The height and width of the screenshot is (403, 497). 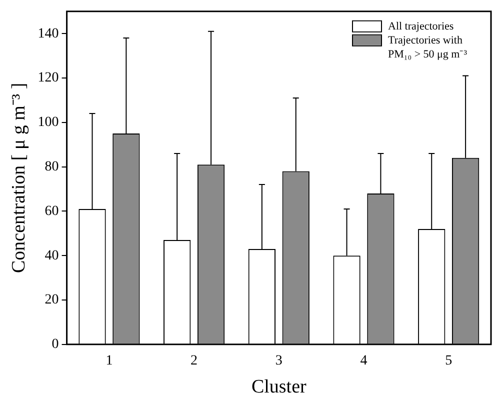 What do you see at coordinates (364, 360) in the screenshot?
I see `x-tick-label: 4` at bounding box center [364, 360].